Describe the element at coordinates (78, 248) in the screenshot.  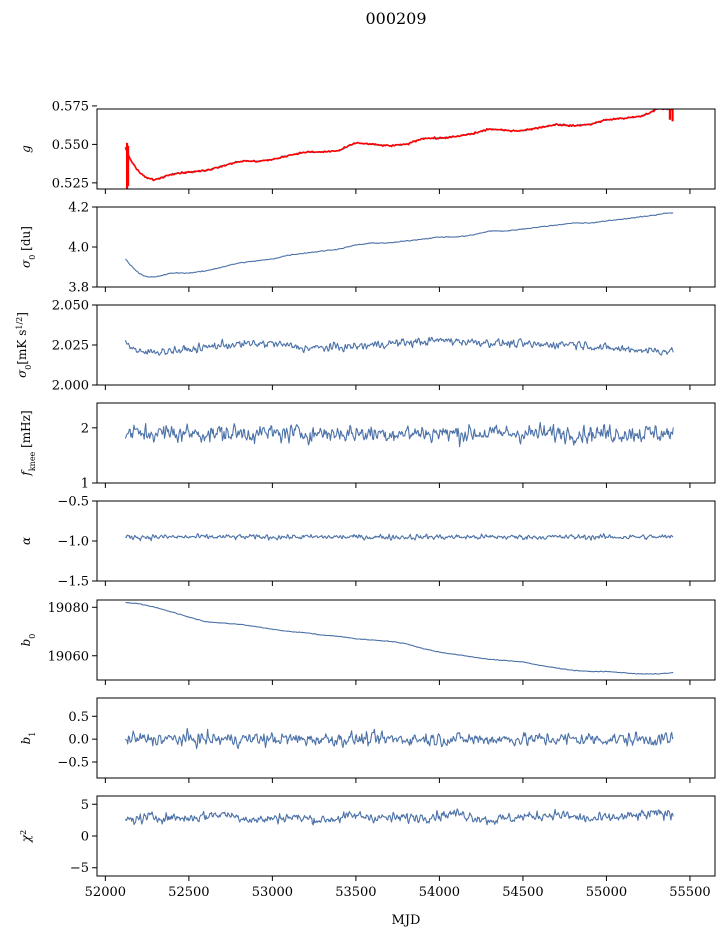
I see `y-tick-label: 4.0` at that location.